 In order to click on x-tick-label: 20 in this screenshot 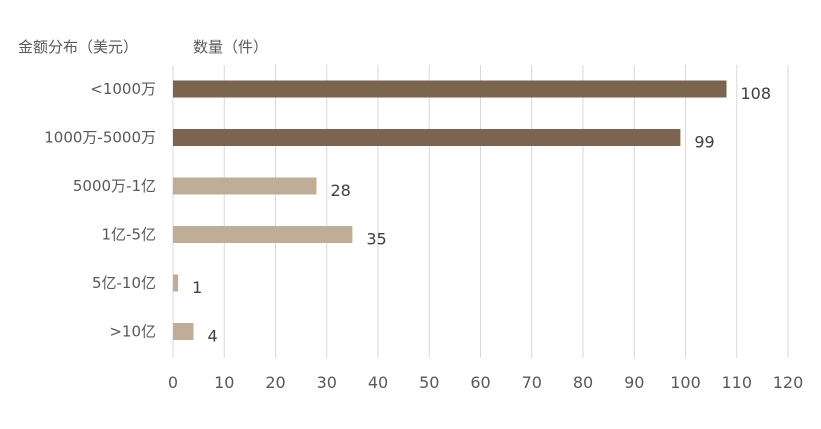, I will do `click(275, 382)`.